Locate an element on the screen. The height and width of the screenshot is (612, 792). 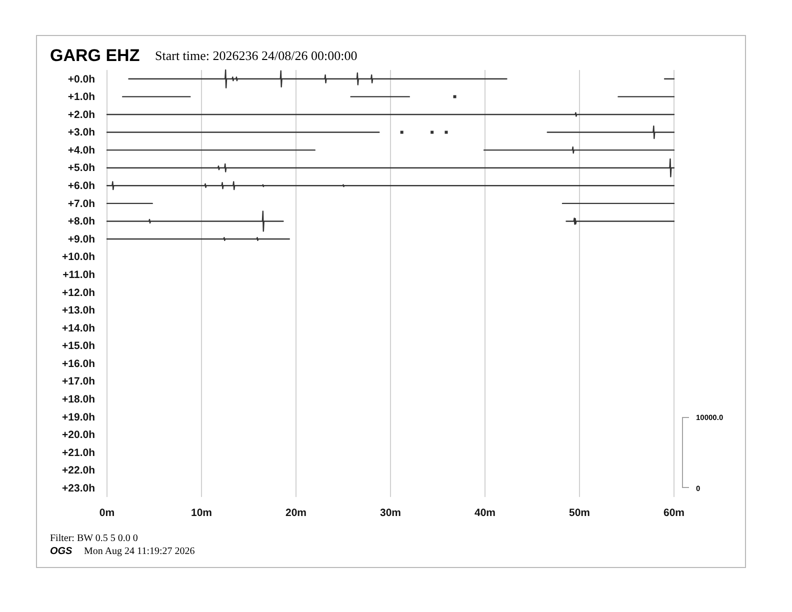
y-tick-label: +15.0h is located at coordinates (78, 346).